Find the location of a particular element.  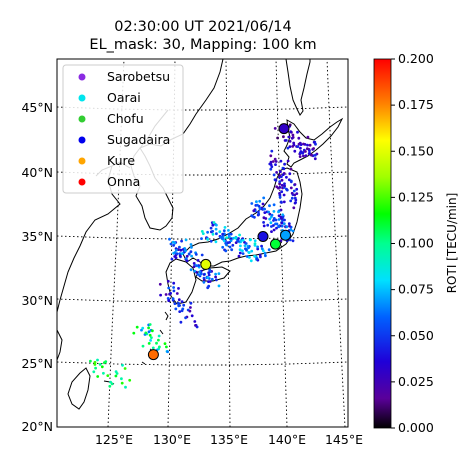

legend-label-chofu: Chofu is located at coordinates (125, 118).